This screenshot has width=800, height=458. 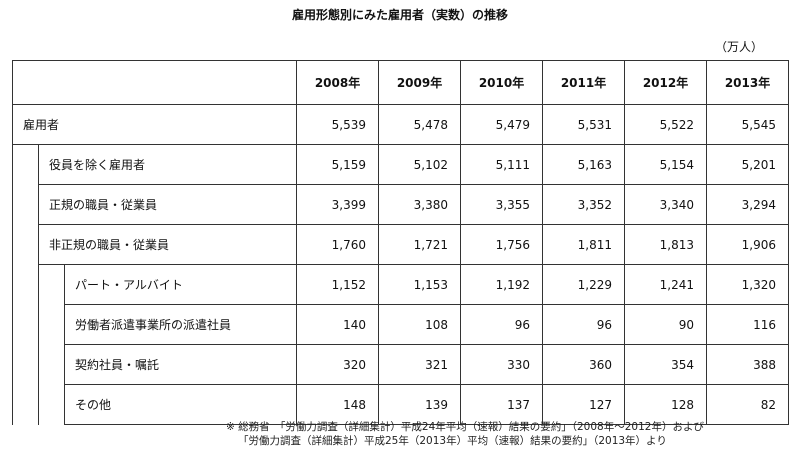 What do you see at coordinates (338, 364) in the screenshot?
I see `value-cell: 320` at bounding box center [338, 364].